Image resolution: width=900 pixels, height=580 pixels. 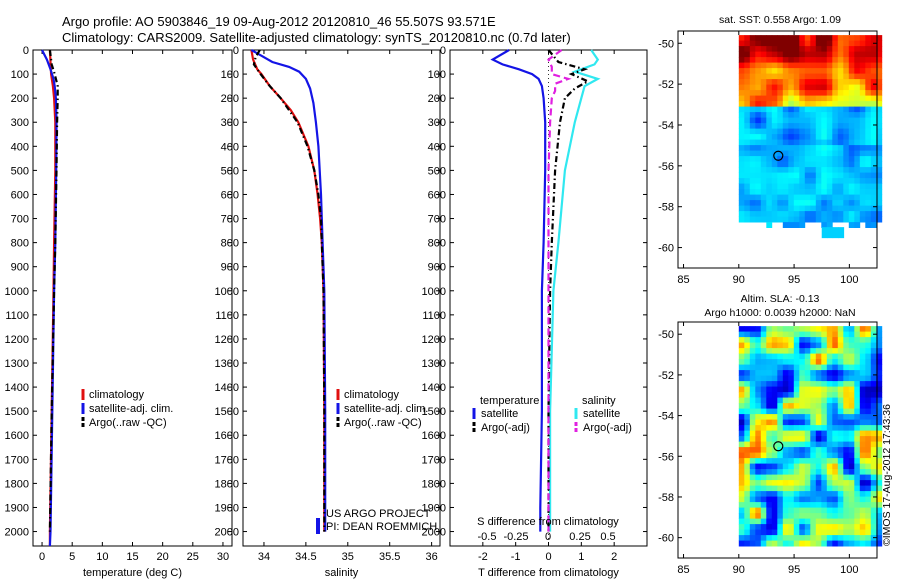 What do you see at coordinates (117, 395) in the screenshot?
I see `legend-label: climatology` at bounding box center [117, 395].